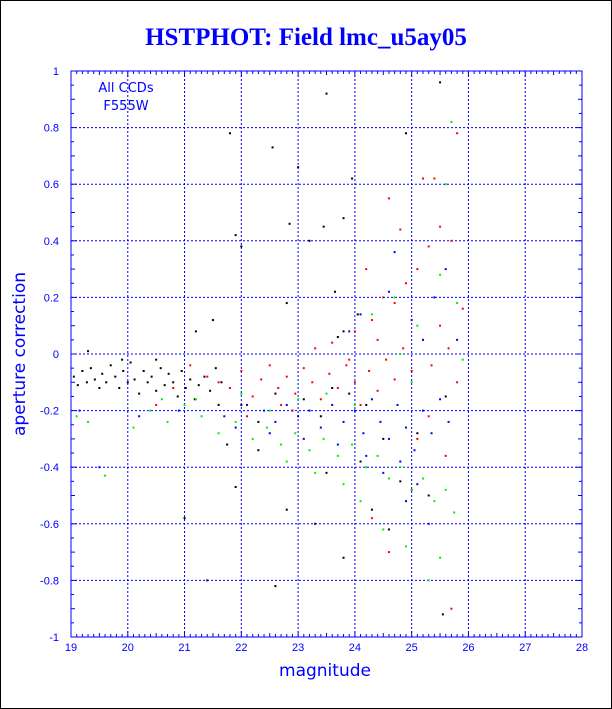  Describe the element at coordinates (468, 648) in the screenshot. I see `x-tick-label: 26` at that location.